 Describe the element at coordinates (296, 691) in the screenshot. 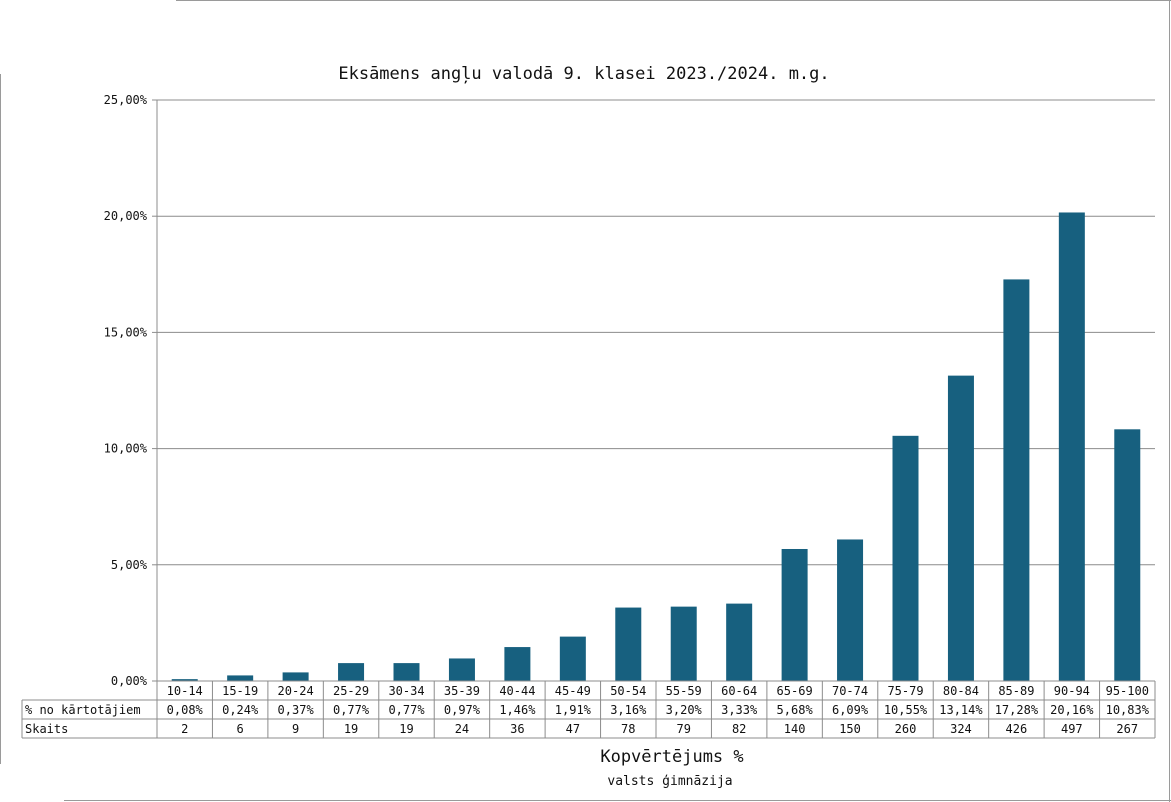

I see `x-tick-label: 20-24` at that location.